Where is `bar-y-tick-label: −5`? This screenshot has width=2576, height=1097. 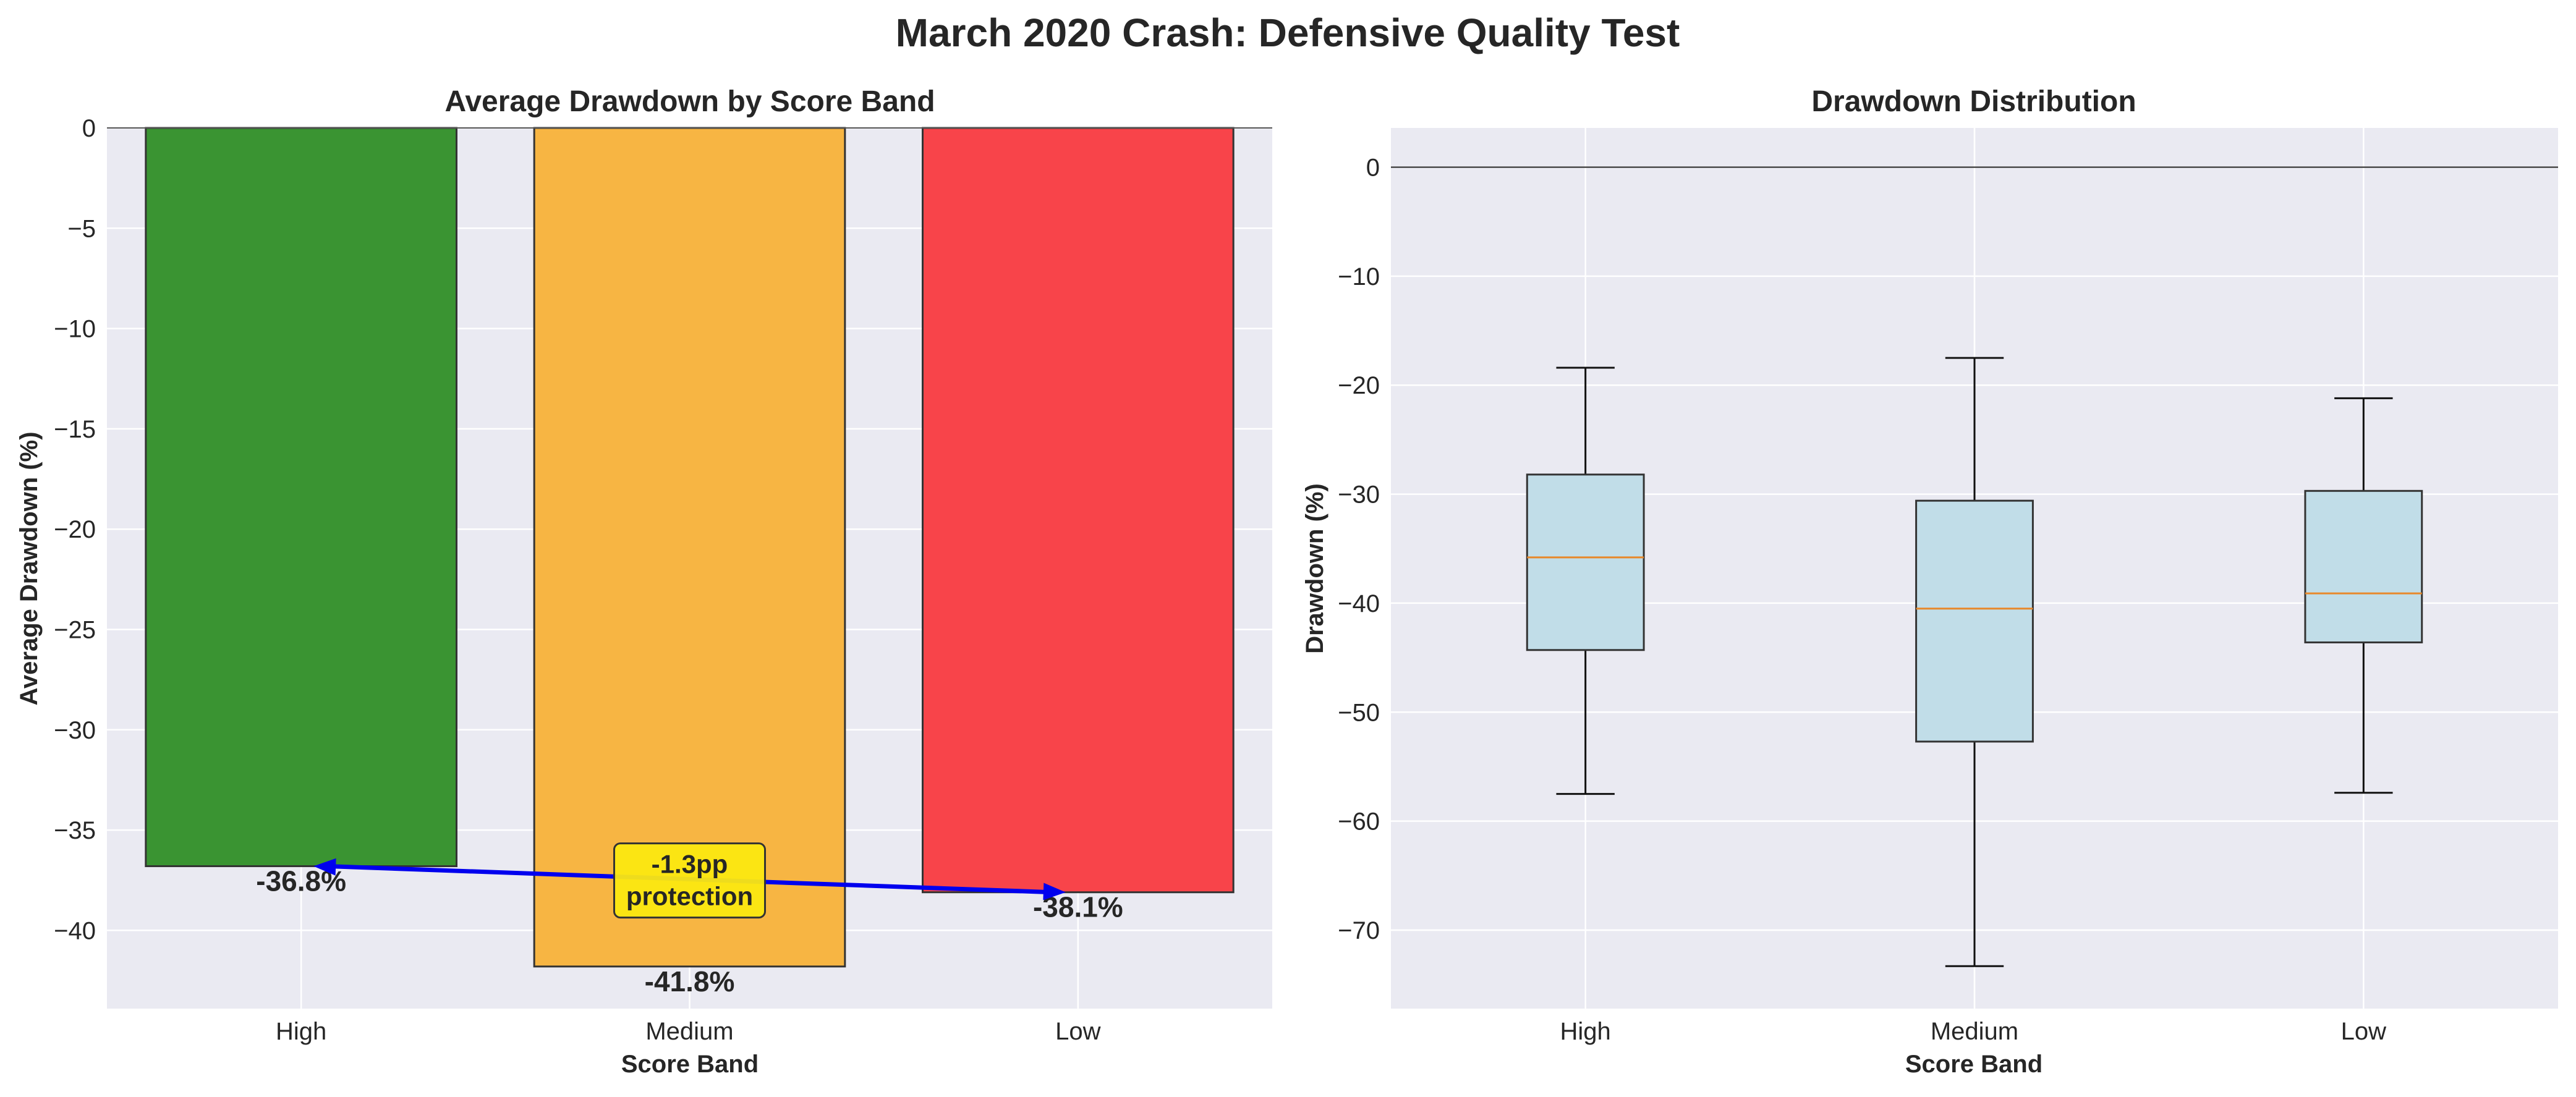
bar-y-tick-label: −5 is located at coordinates (81, 229).